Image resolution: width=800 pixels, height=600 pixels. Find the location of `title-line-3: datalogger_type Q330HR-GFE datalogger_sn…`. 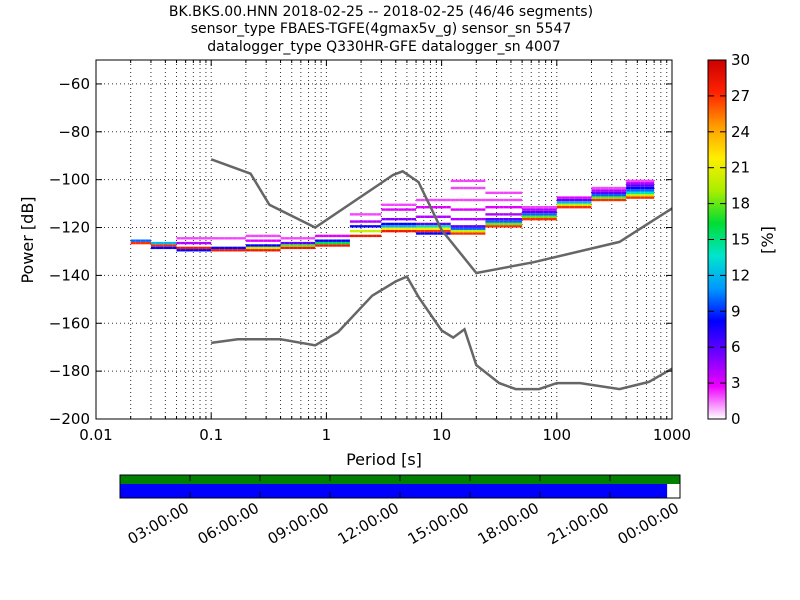

title-line-3: datalogger_type Q330HR-GFE datalogger_sn… is located at coordinates (383, 47).